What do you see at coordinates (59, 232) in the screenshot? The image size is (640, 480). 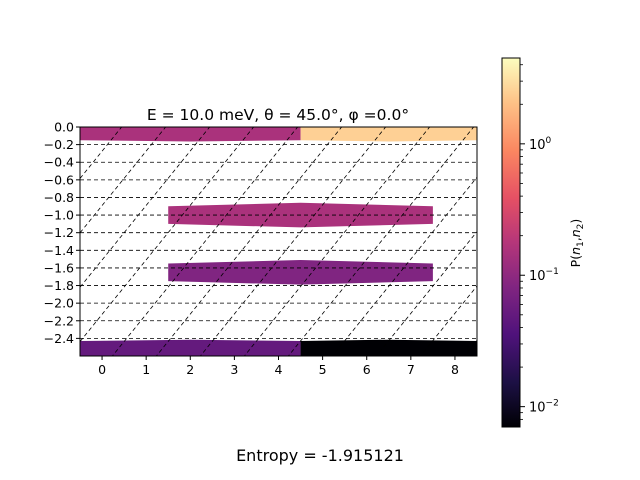 I see `y-tick-label-6: −1.2` at bounding box center [59, 232].